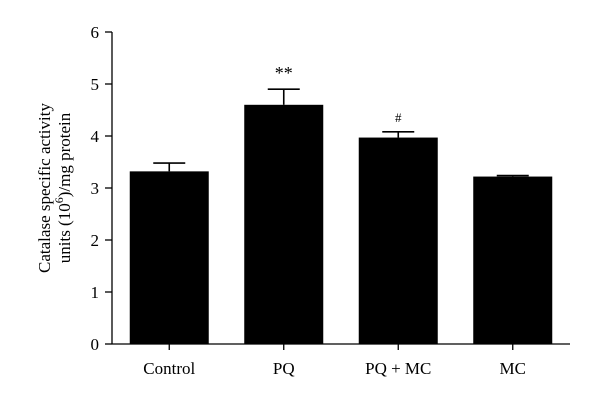  I want to click on x-axis, so click(341, 346).